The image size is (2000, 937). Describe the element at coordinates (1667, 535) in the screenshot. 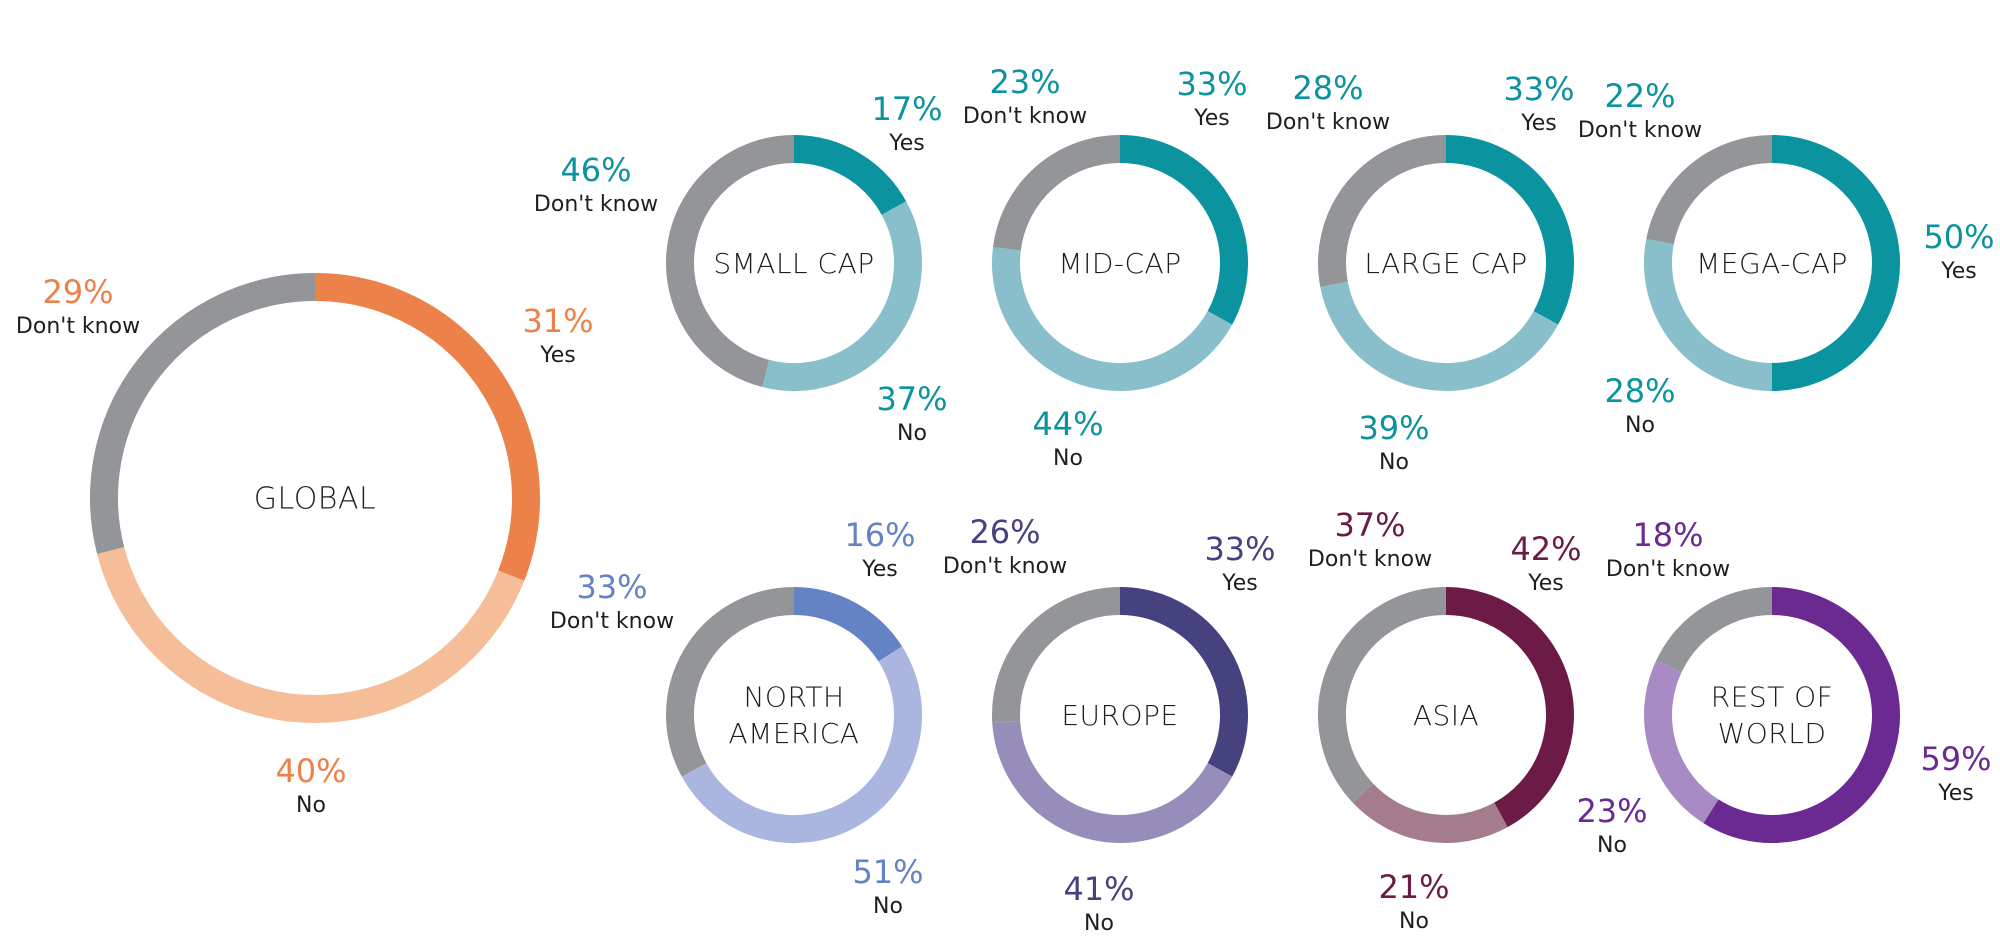

I see `pct-label-rest-of-world-dont-know: 18%` at that location.